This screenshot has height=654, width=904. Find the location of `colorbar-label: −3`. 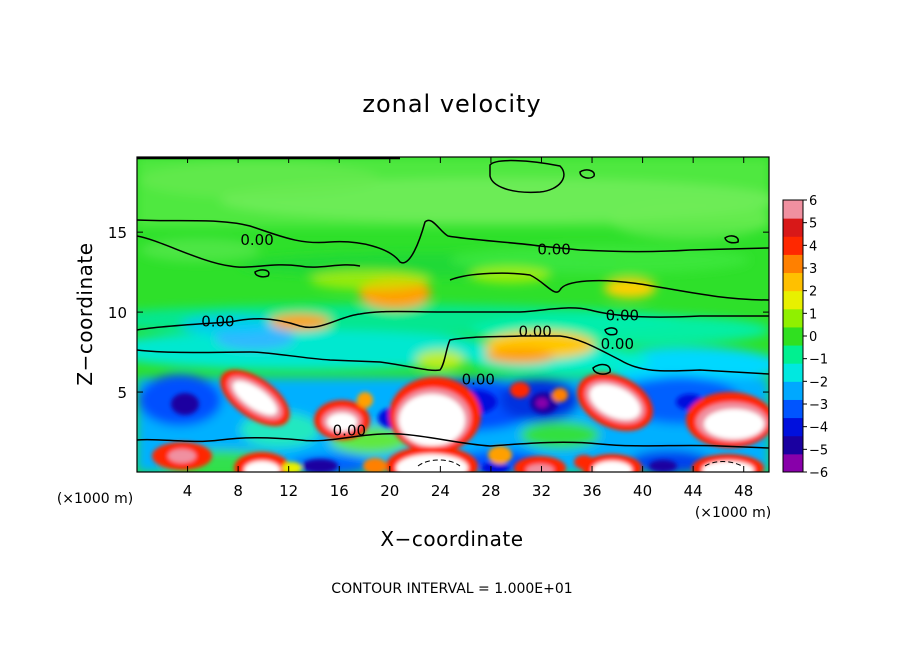

colorbar-label: −3 is located at coordinates (818, 405).